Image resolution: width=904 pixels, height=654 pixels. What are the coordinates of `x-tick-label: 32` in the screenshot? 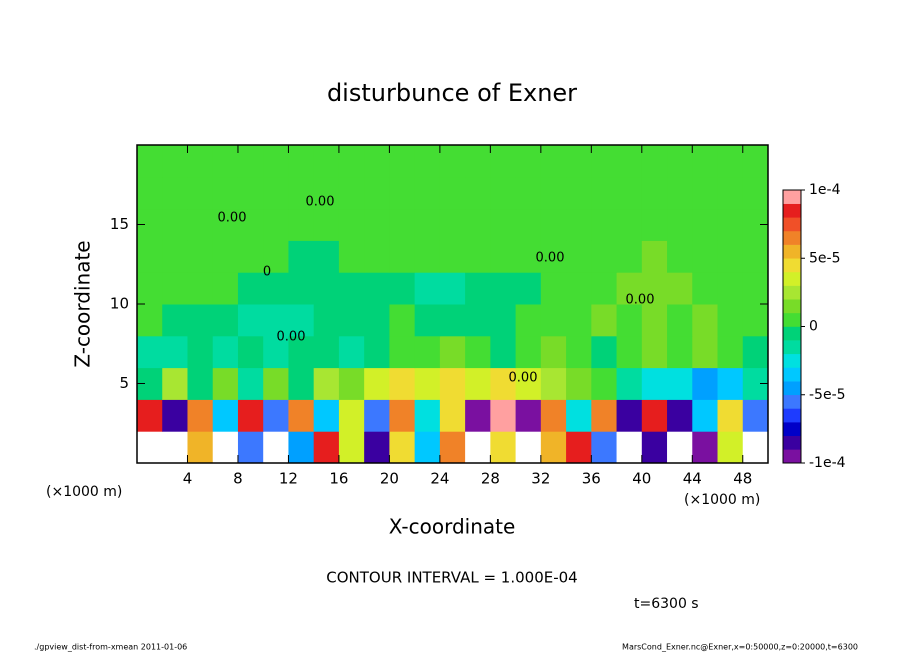 It's located at (540, 479).